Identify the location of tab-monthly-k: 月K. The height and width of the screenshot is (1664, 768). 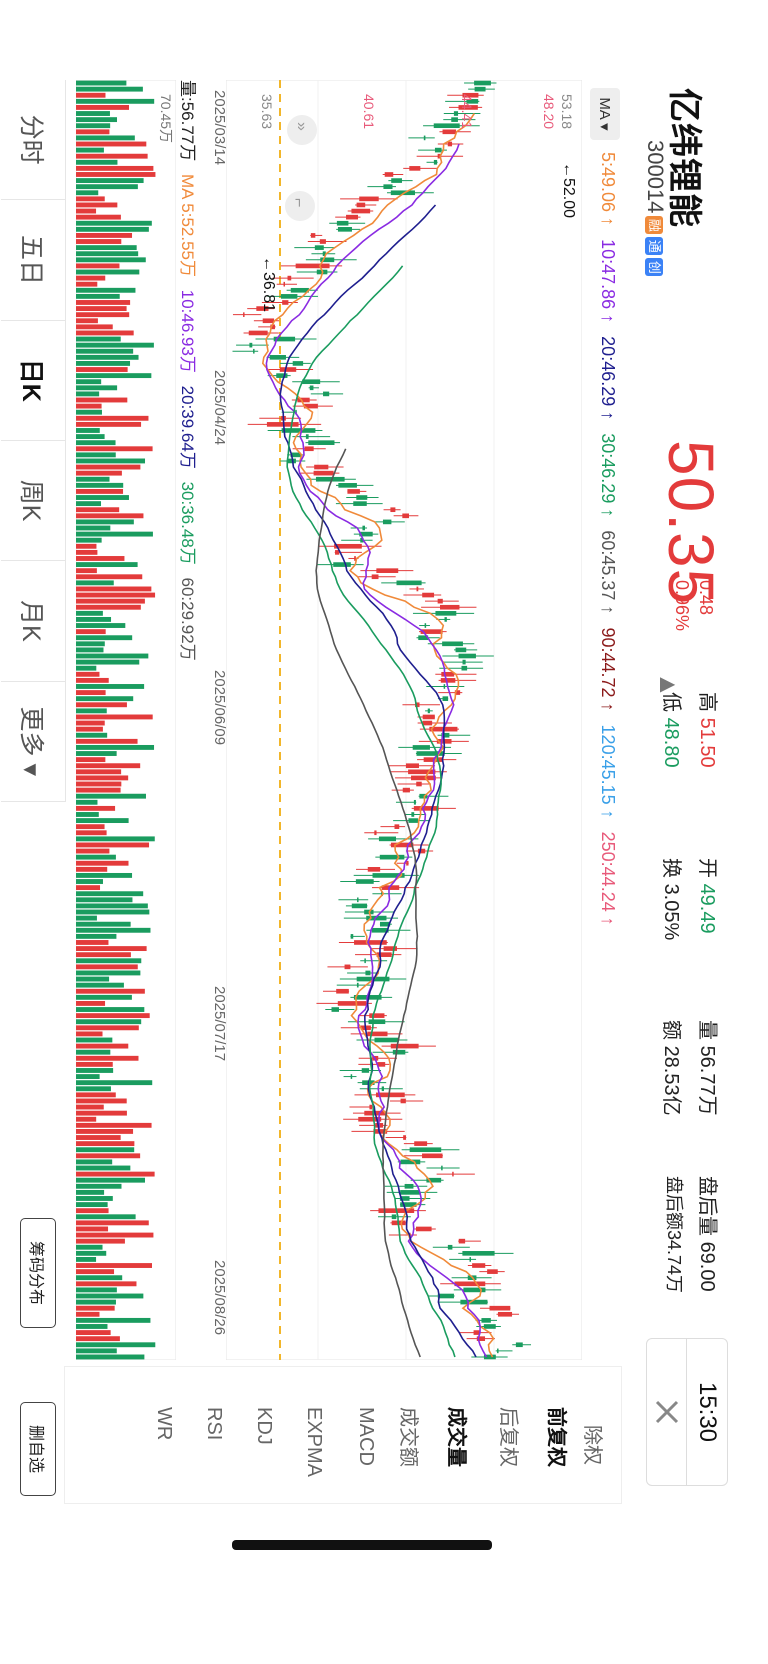
(33, 621).